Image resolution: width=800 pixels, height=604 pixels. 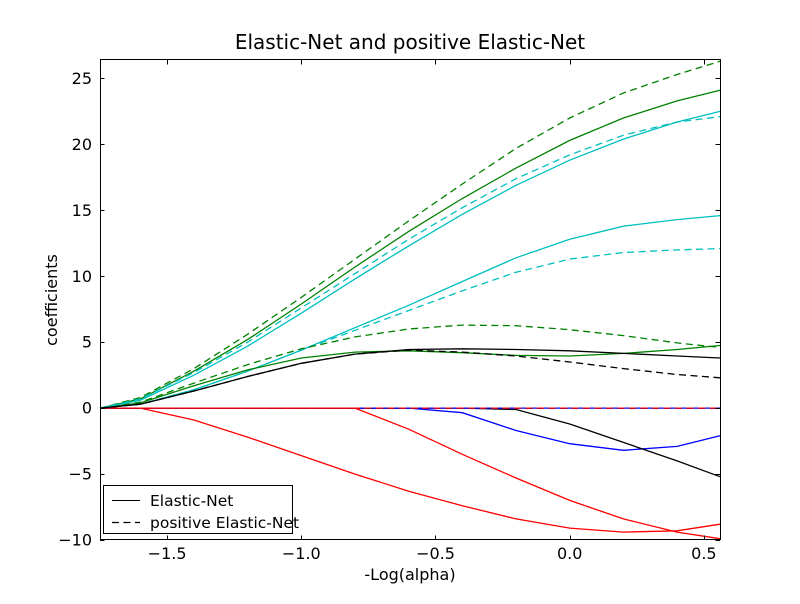 I want to click on y-tick-label: 10, so click(x=82, y=276).